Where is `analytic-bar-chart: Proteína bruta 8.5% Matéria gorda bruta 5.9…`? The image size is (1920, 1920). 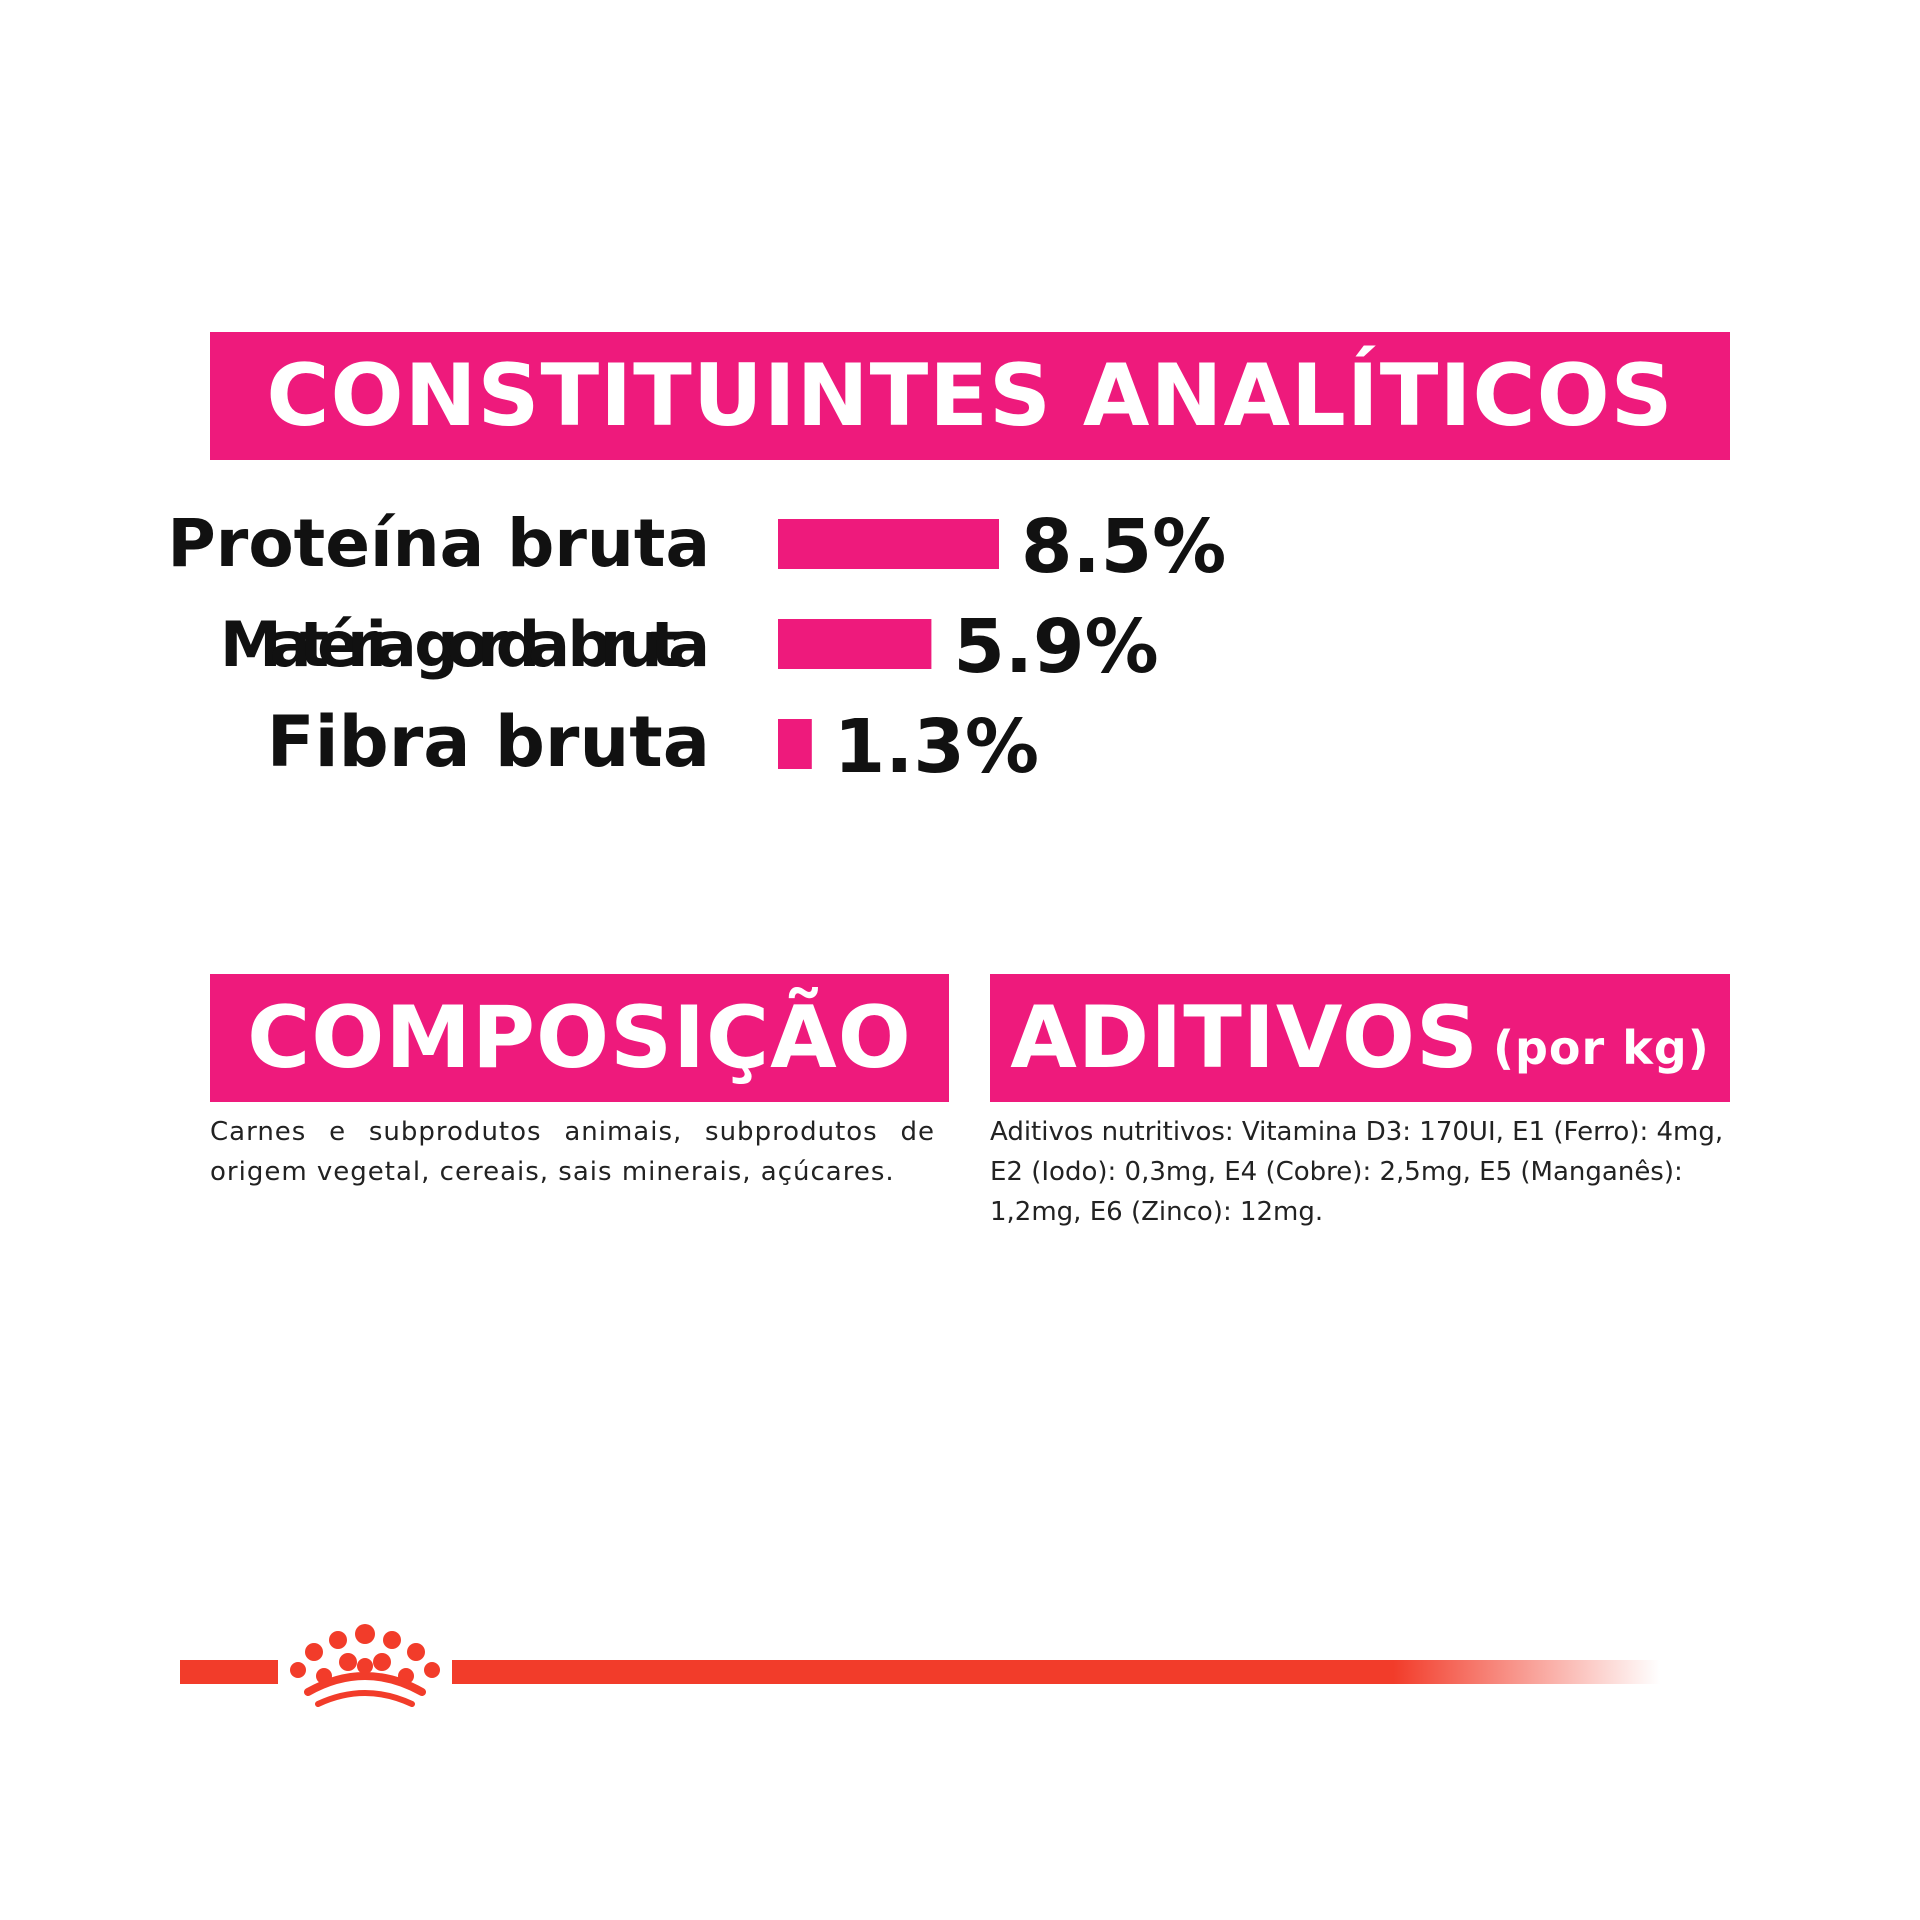 analytic-bar-chart: Proteína bruta 8.5% Matéria gorda bruta 5.9… is located at coordinates (696, 647).